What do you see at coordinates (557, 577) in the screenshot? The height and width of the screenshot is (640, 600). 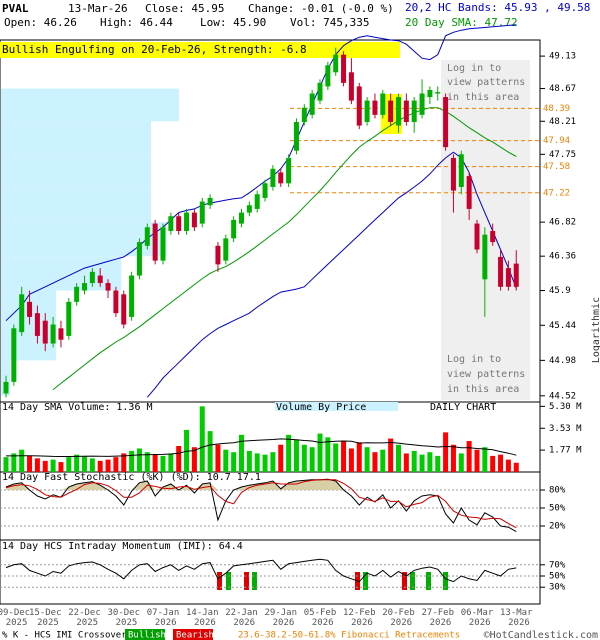 I see `y-tick-label: 50%` at bounding box center [557, 577].